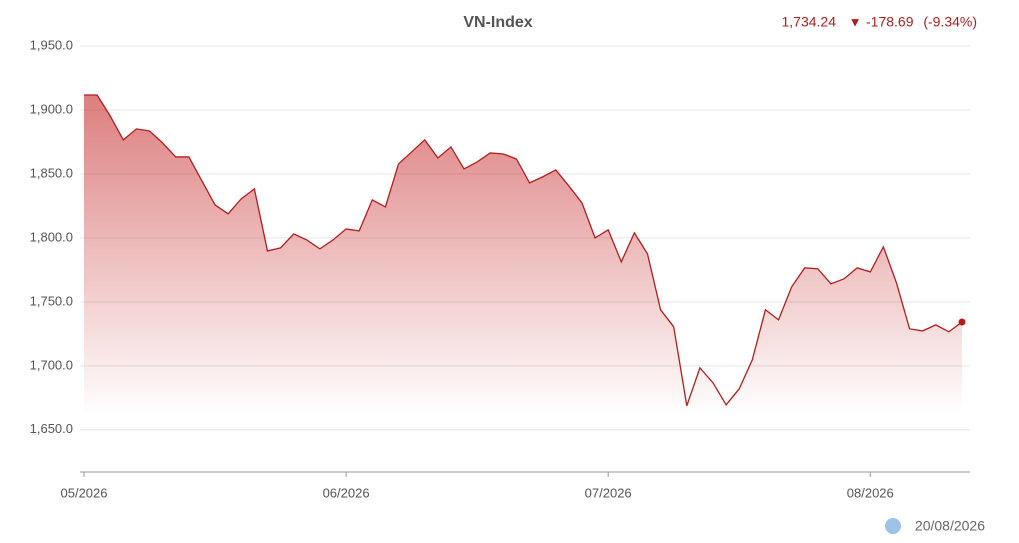  I want to click on last-point, so click(962, 322).